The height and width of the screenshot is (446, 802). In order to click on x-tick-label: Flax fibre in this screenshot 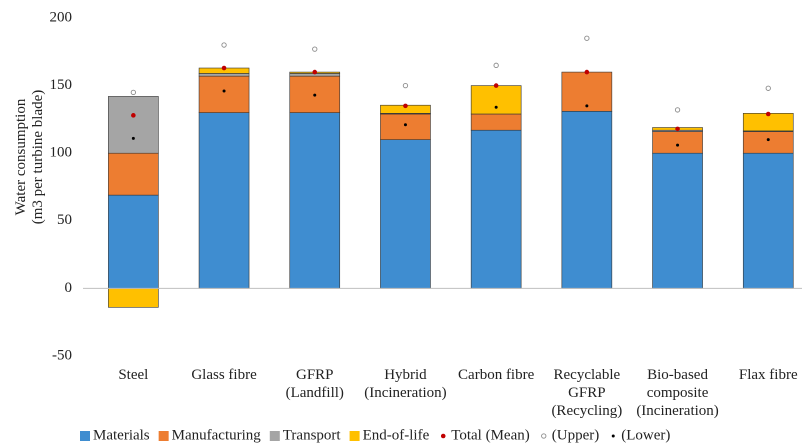, I will do `click(768, 375)`.